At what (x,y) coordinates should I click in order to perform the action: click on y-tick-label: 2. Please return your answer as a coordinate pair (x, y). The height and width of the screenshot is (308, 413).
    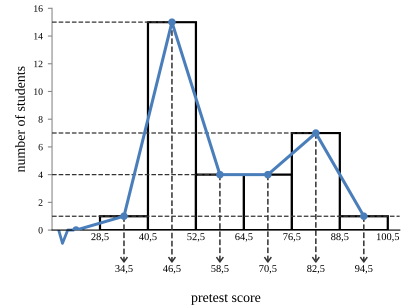
    Looking at the image, I should click on (40, 202).